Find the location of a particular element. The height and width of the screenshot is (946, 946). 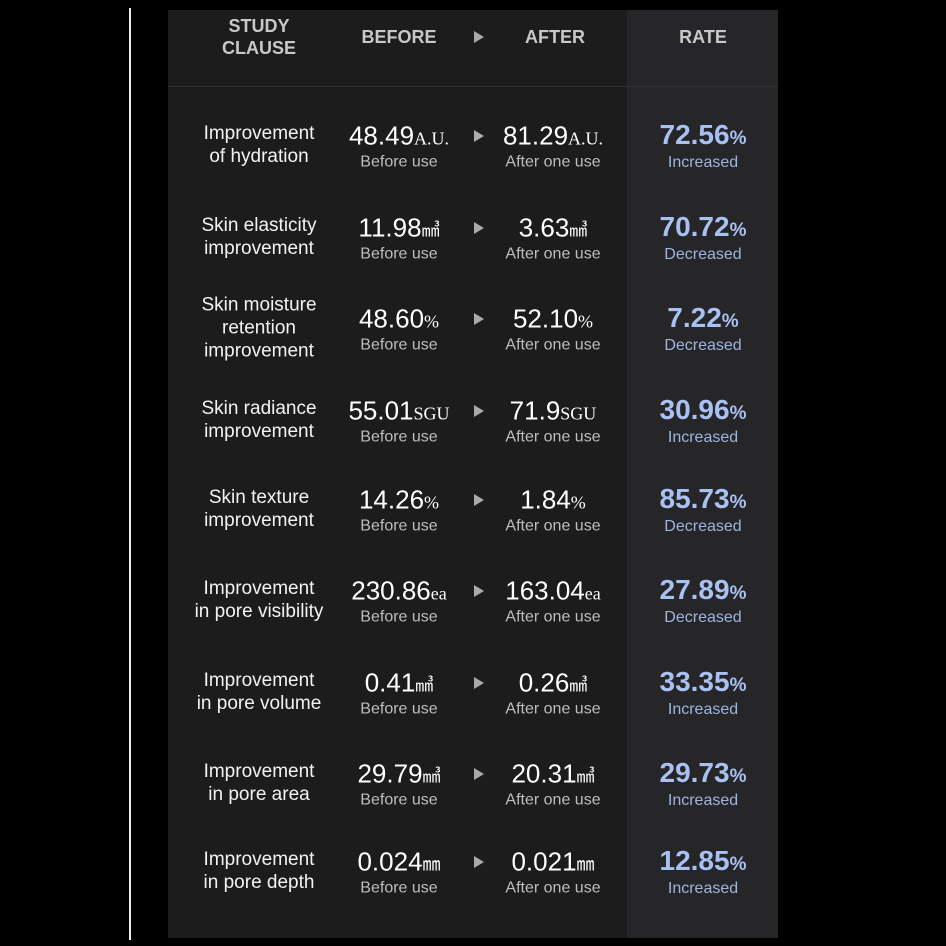

before-value: 29.79㎣ is located at coordinates (398, 775).